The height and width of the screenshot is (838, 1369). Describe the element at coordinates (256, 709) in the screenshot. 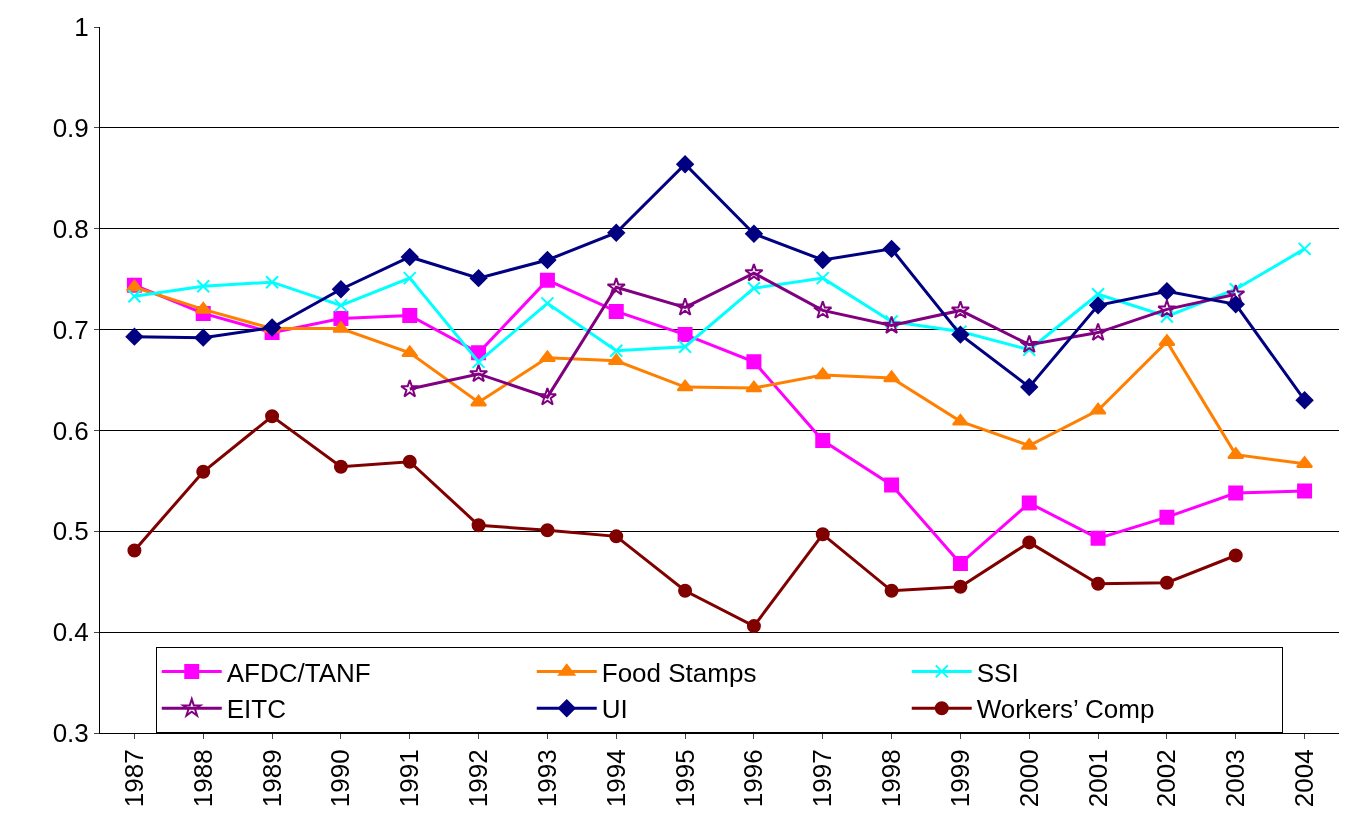

I see `legend-label: EITC` at that location.